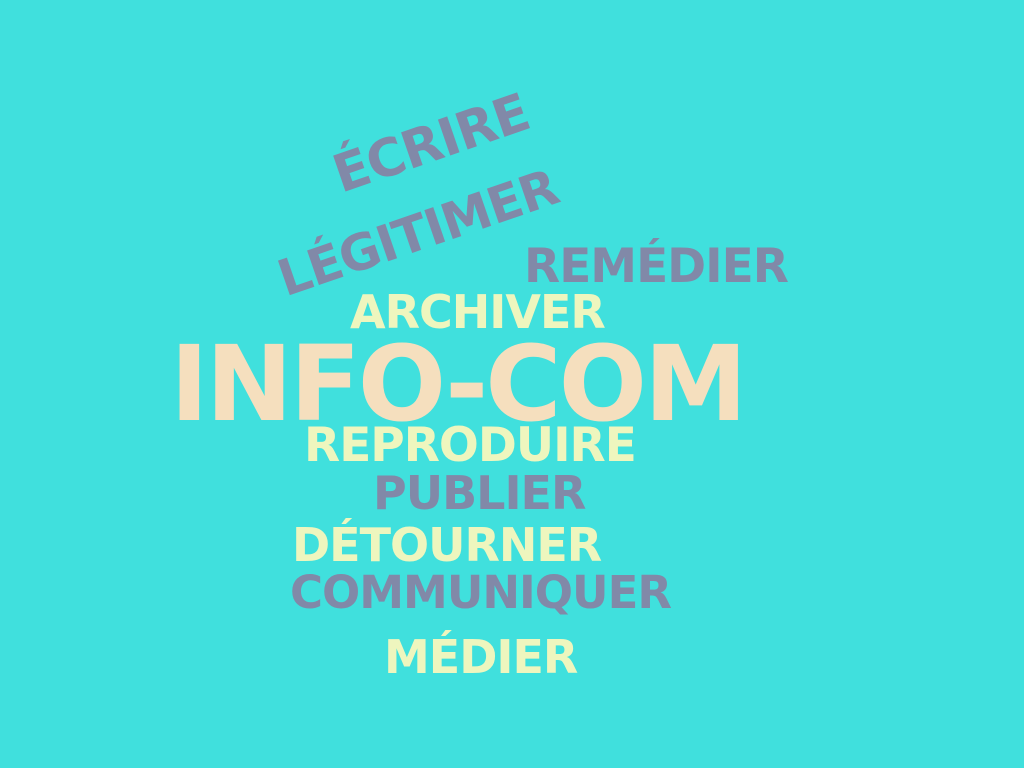 Image resolution: width=1024 pixels, height=768 pixels. Describe the element at coordinates (479, 493) in the screenshot. I see `word-publier: PUBLIER` at that location.